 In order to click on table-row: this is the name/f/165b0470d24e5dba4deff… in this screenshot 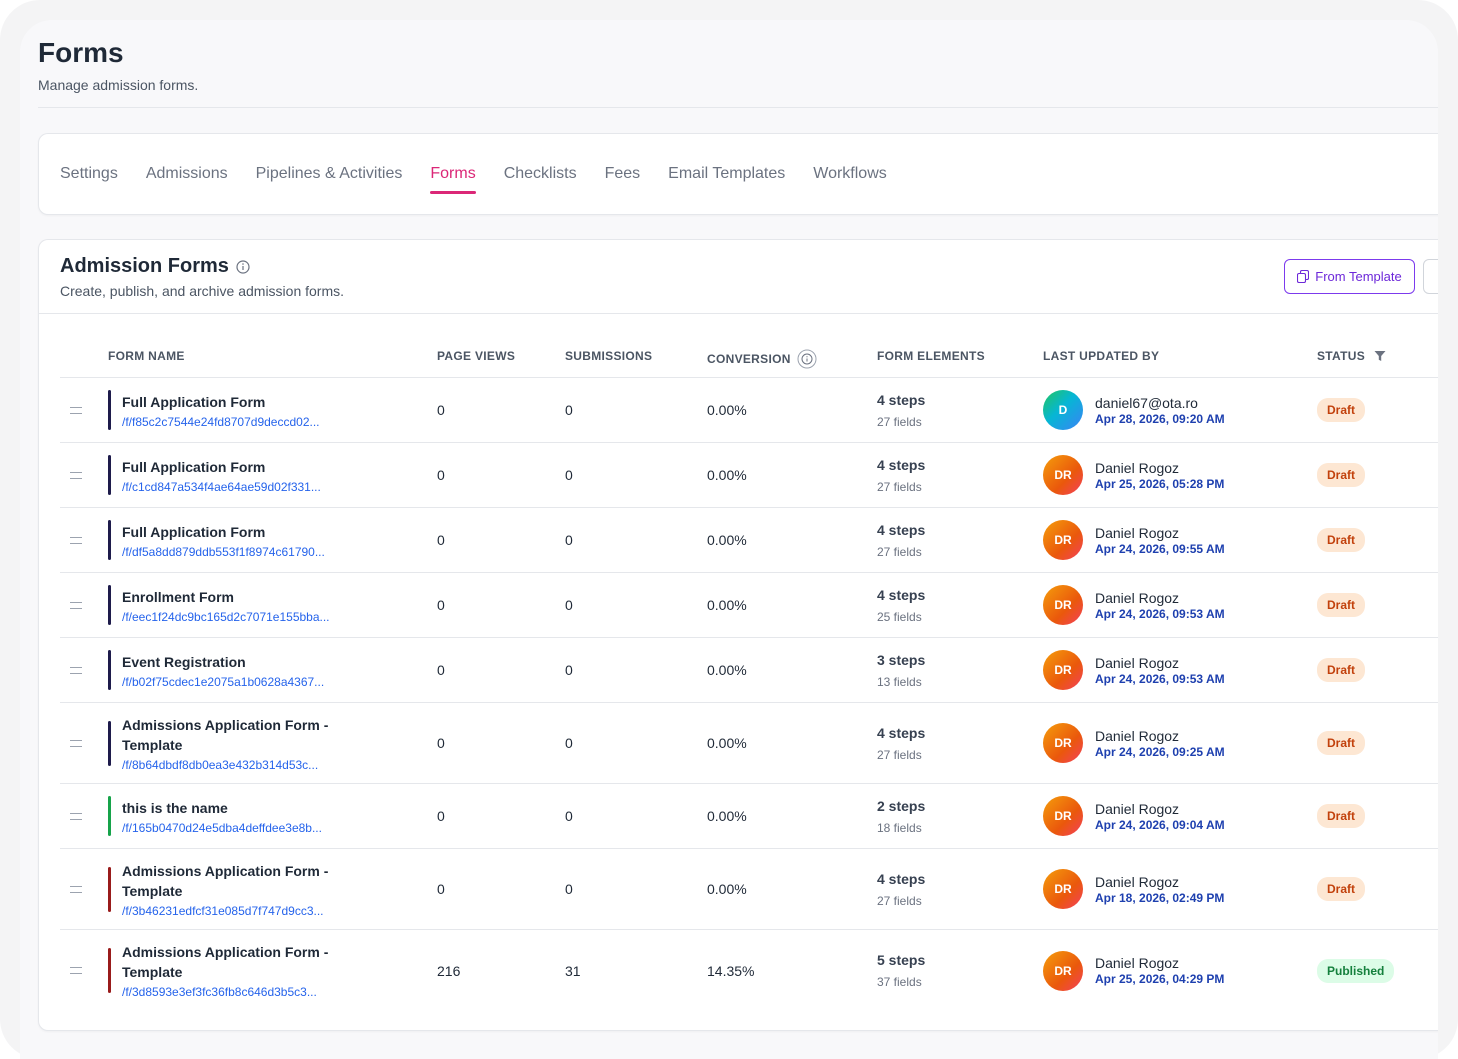, I will do `click(749, 816)`.